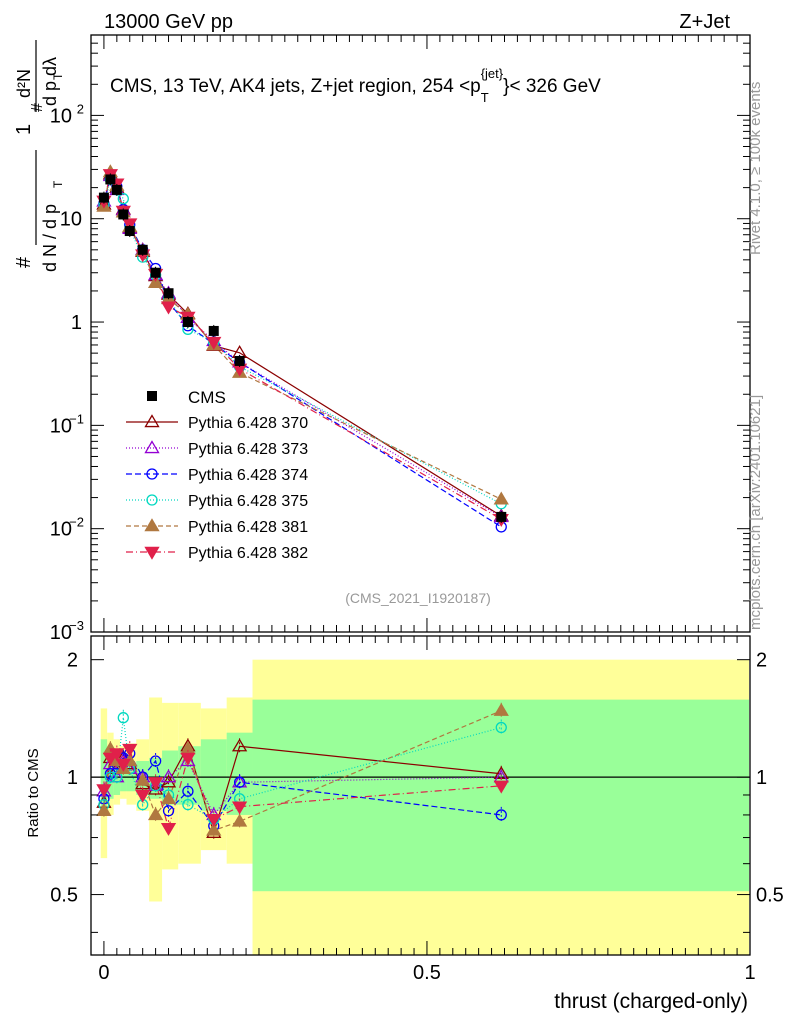 The image size is (786, 1024). What do you see at coordinates (248, 423) in the screenshot?
I see `legend-label-0: Pythia 6.428 370` at bounding box center [248, 423].